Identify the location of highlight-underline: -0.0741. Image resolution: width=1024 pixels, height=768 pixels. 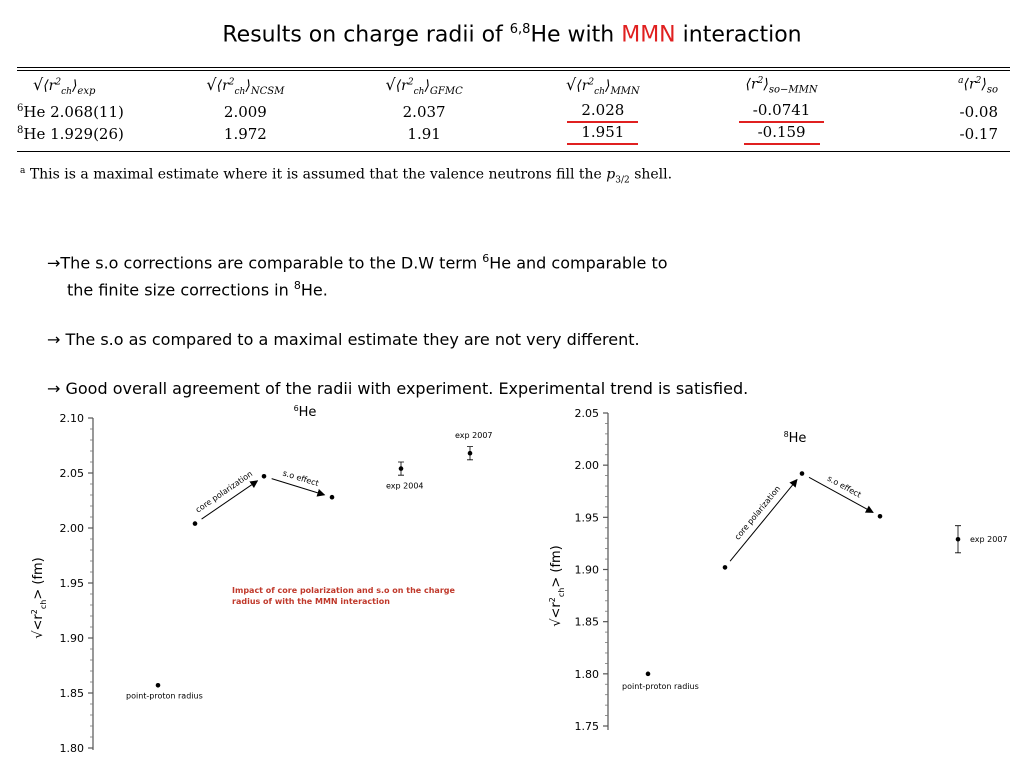
(781, 112).